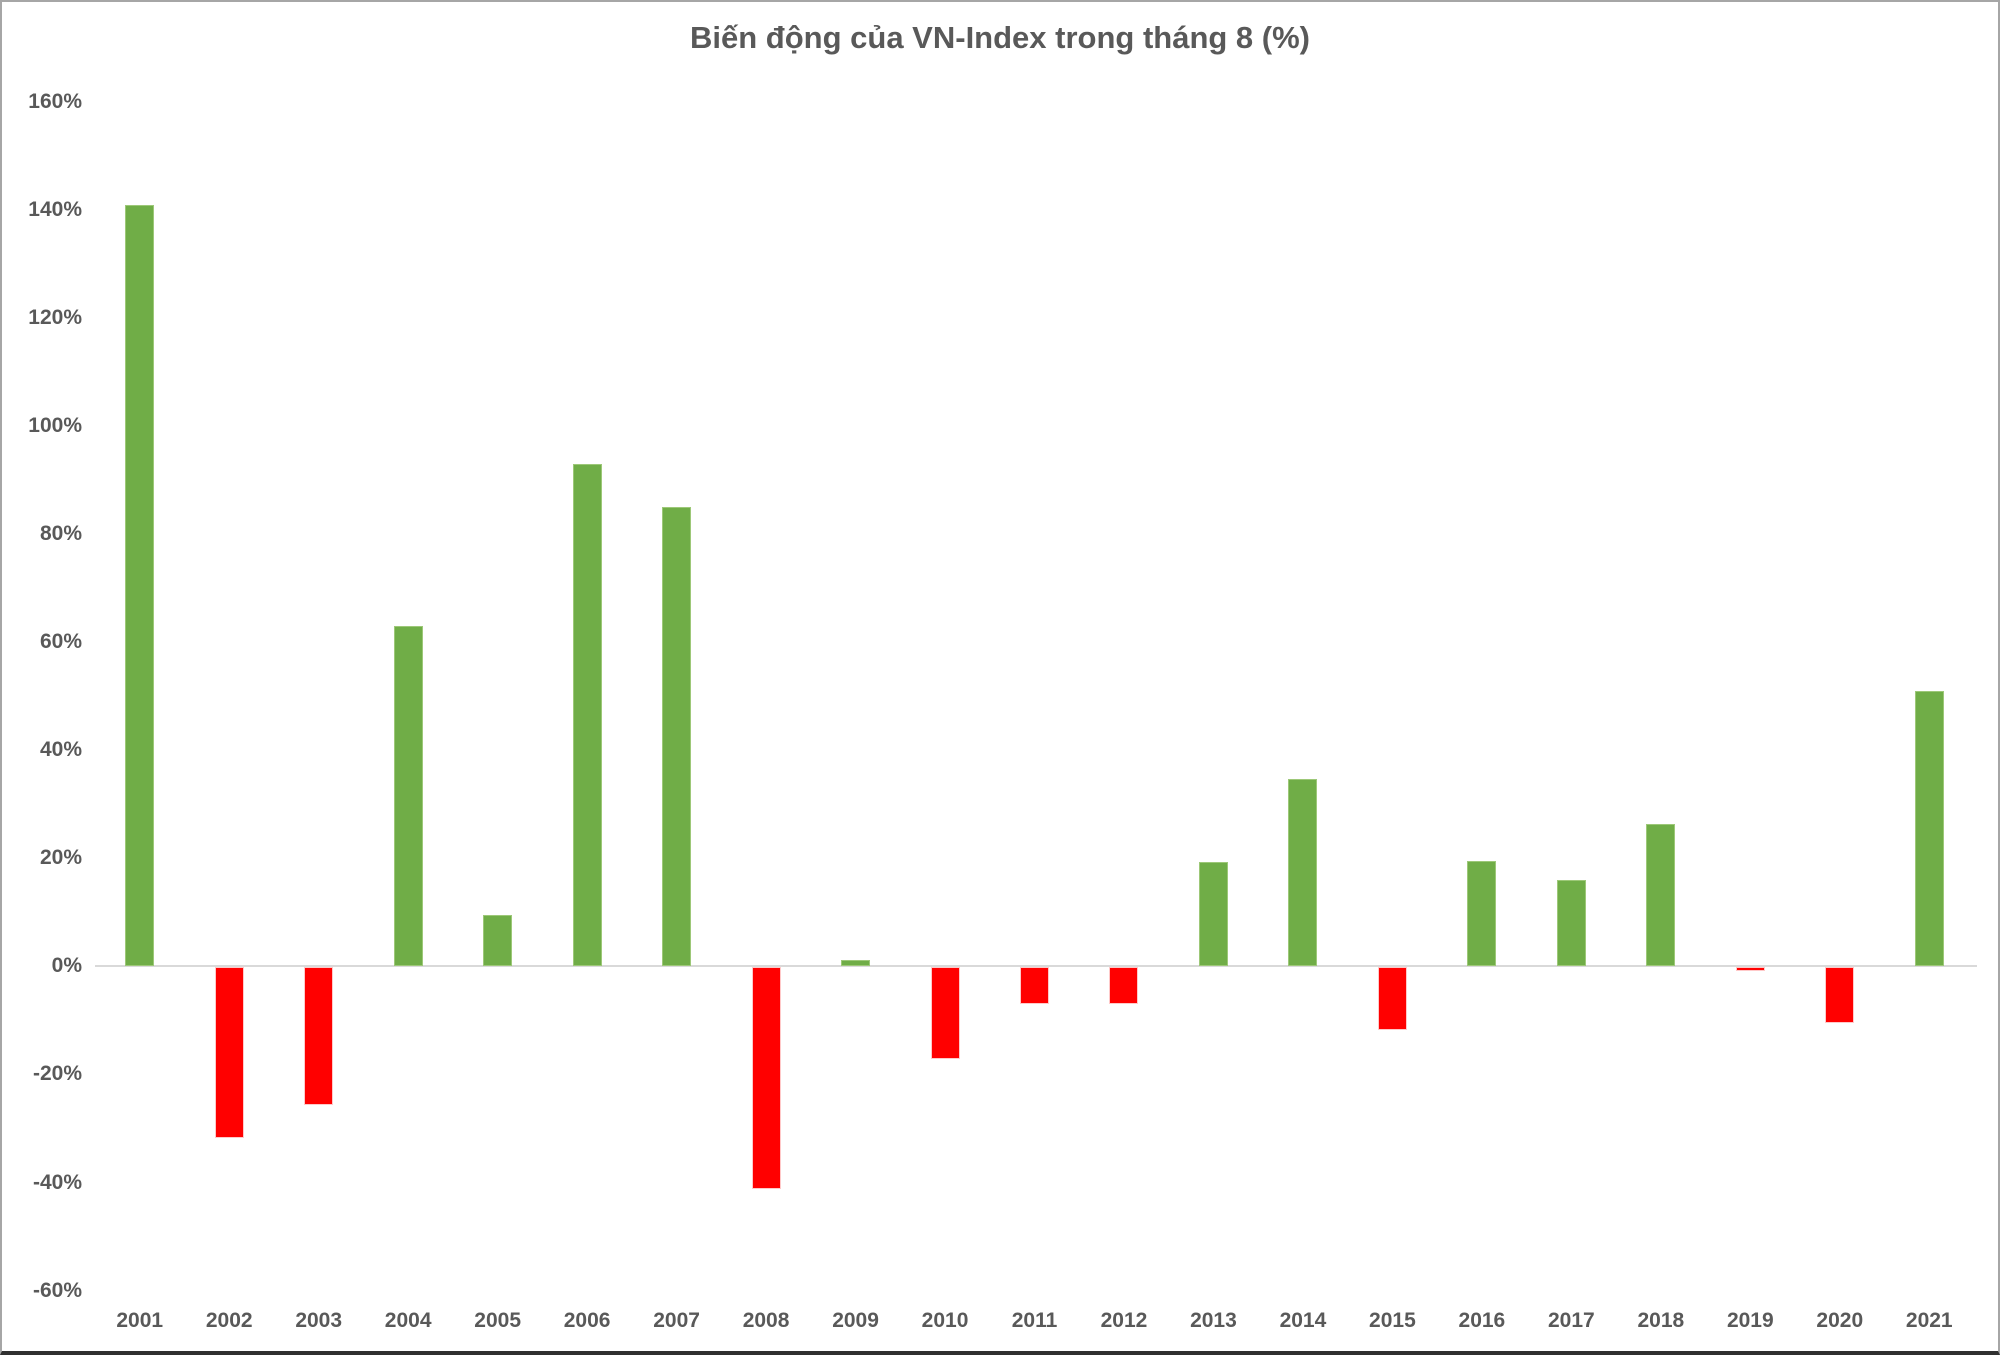 The image size is (2000, 1355). Describe the element at coordinates (1303, 1320) in the screenshot. I see `x-axis-label-2014: 2014` at that location.